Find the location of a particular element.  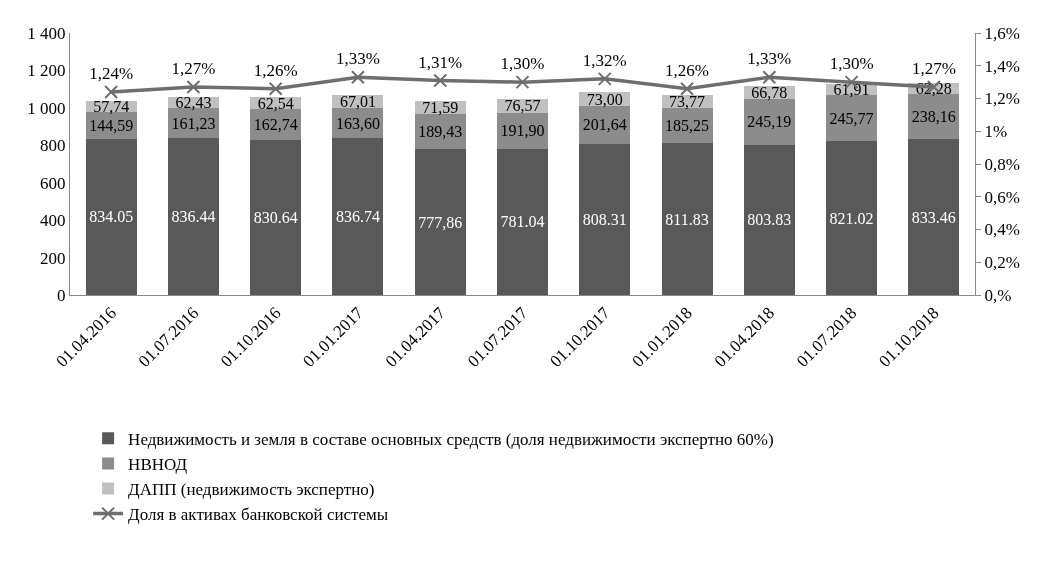

data-label: 1,24% is located at coordinates (111, 74).